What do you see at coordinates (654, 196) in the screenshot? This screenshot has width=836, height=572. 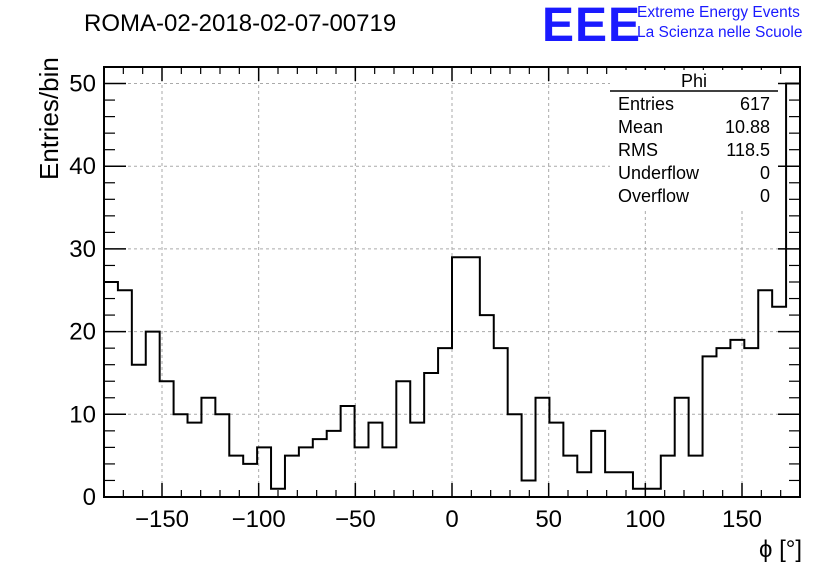 I see `stats-row-label: Overflow` at bounding box center [654, 196].